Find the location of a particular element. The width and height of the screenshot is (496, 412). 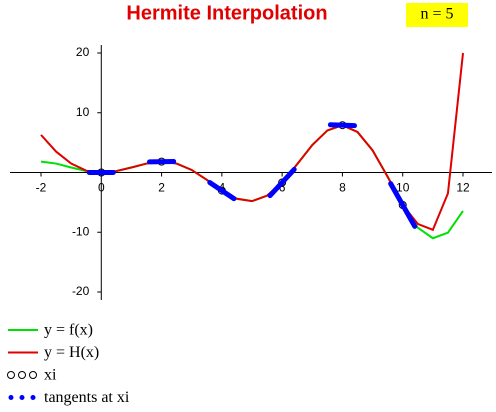

x-tick-label: -2 is located at coordinates (41, 188).